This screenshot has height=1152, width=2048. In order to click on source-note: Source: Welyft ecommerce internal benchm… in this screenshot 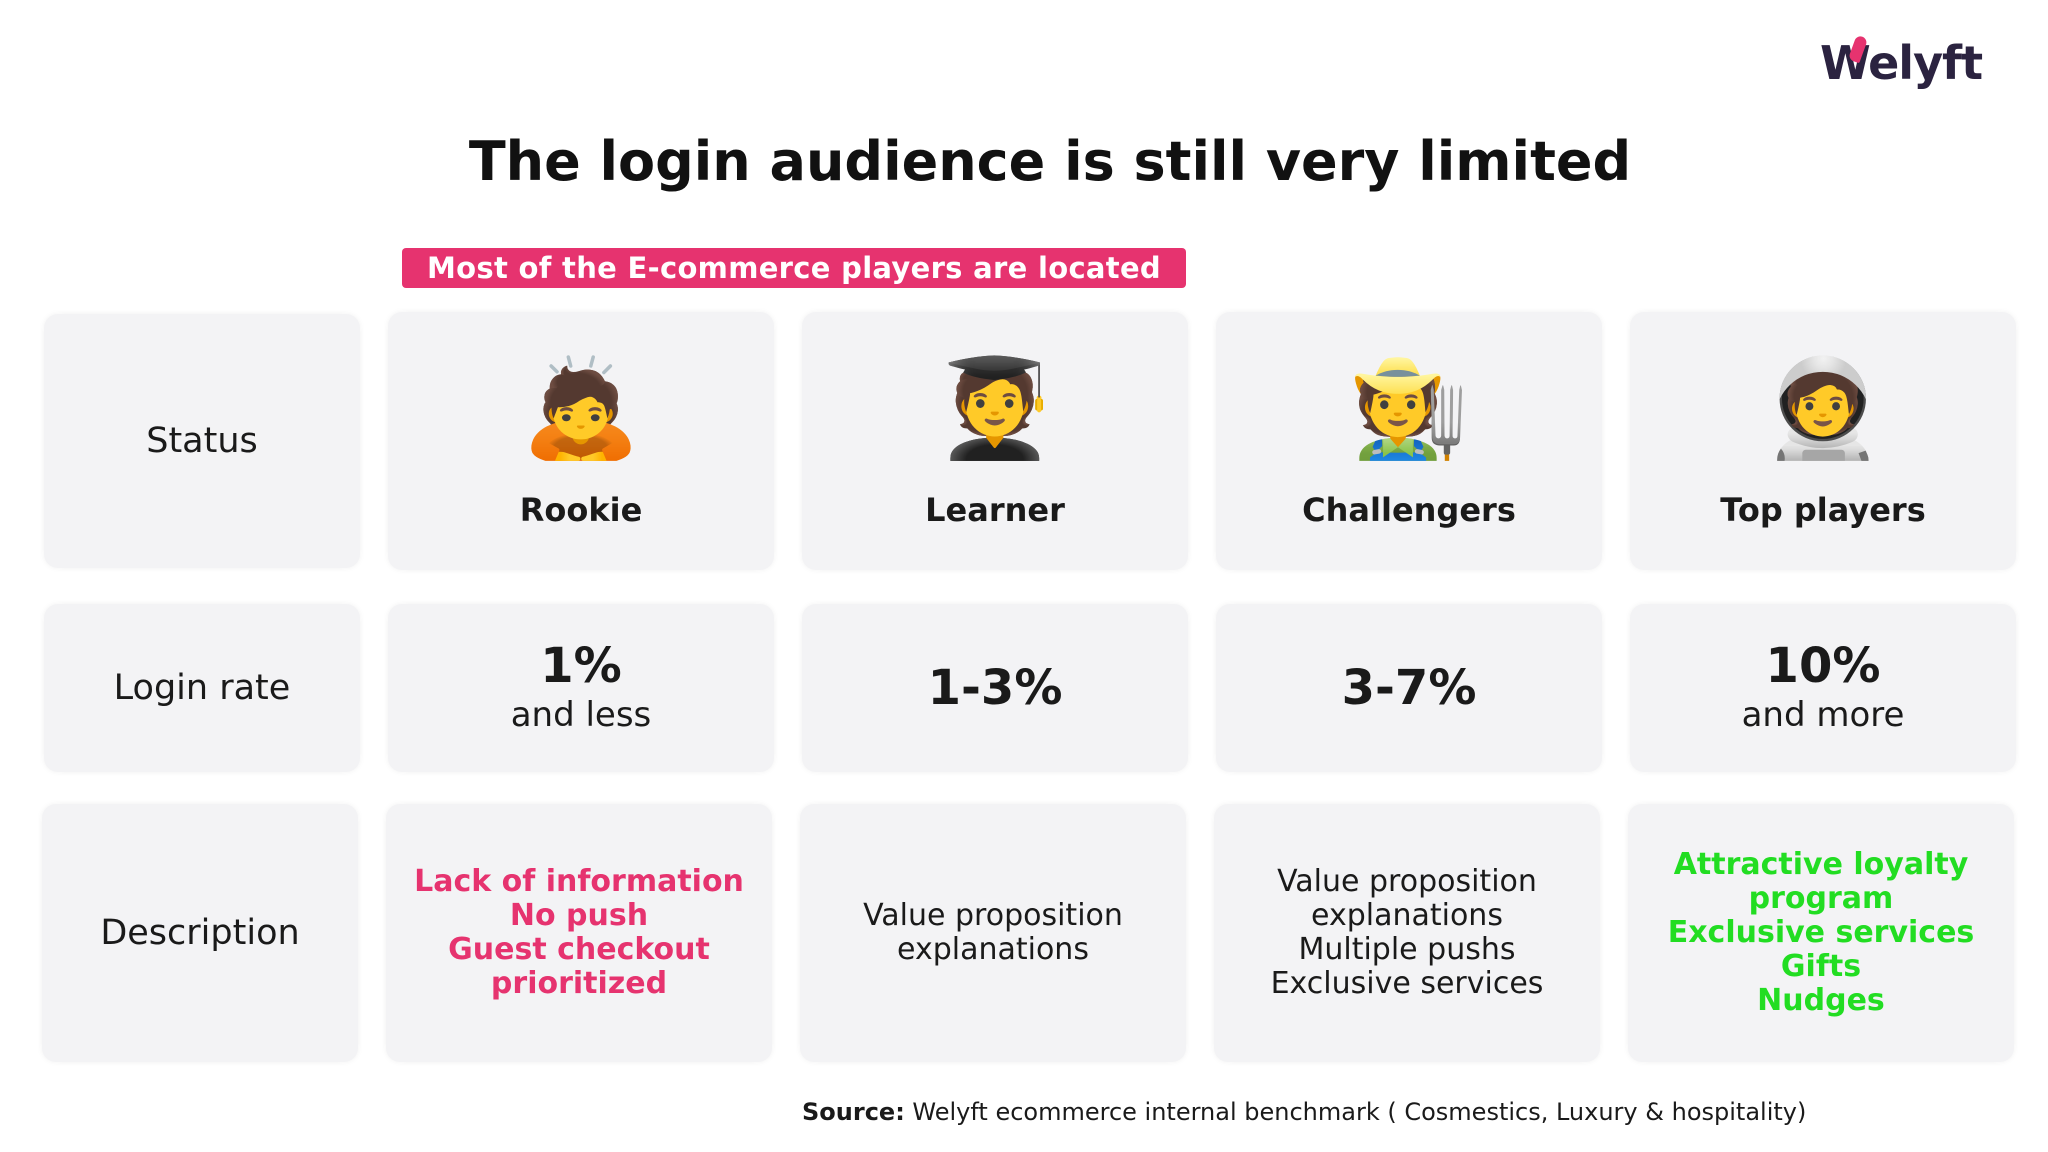, I will do `click(1304, 1112)`.